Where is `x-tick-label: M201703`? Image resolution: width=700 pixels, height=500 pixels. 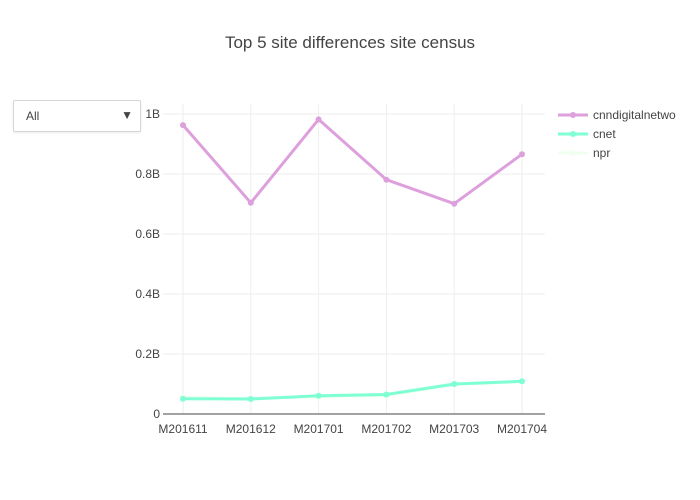 x-tick-label: M201703 is located at coordinates (454, 429).